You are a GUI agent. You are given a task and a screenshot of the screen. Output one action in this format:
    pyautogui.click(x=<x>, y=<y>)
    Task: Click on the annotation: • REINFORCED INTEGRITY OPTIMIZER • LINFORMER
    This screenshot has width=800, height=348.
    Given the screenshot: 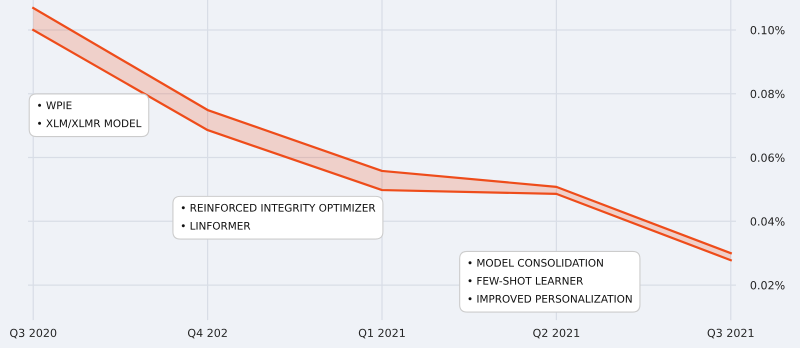 What is the action you would take?
    pyautogui.click(x=279, y=217)
    